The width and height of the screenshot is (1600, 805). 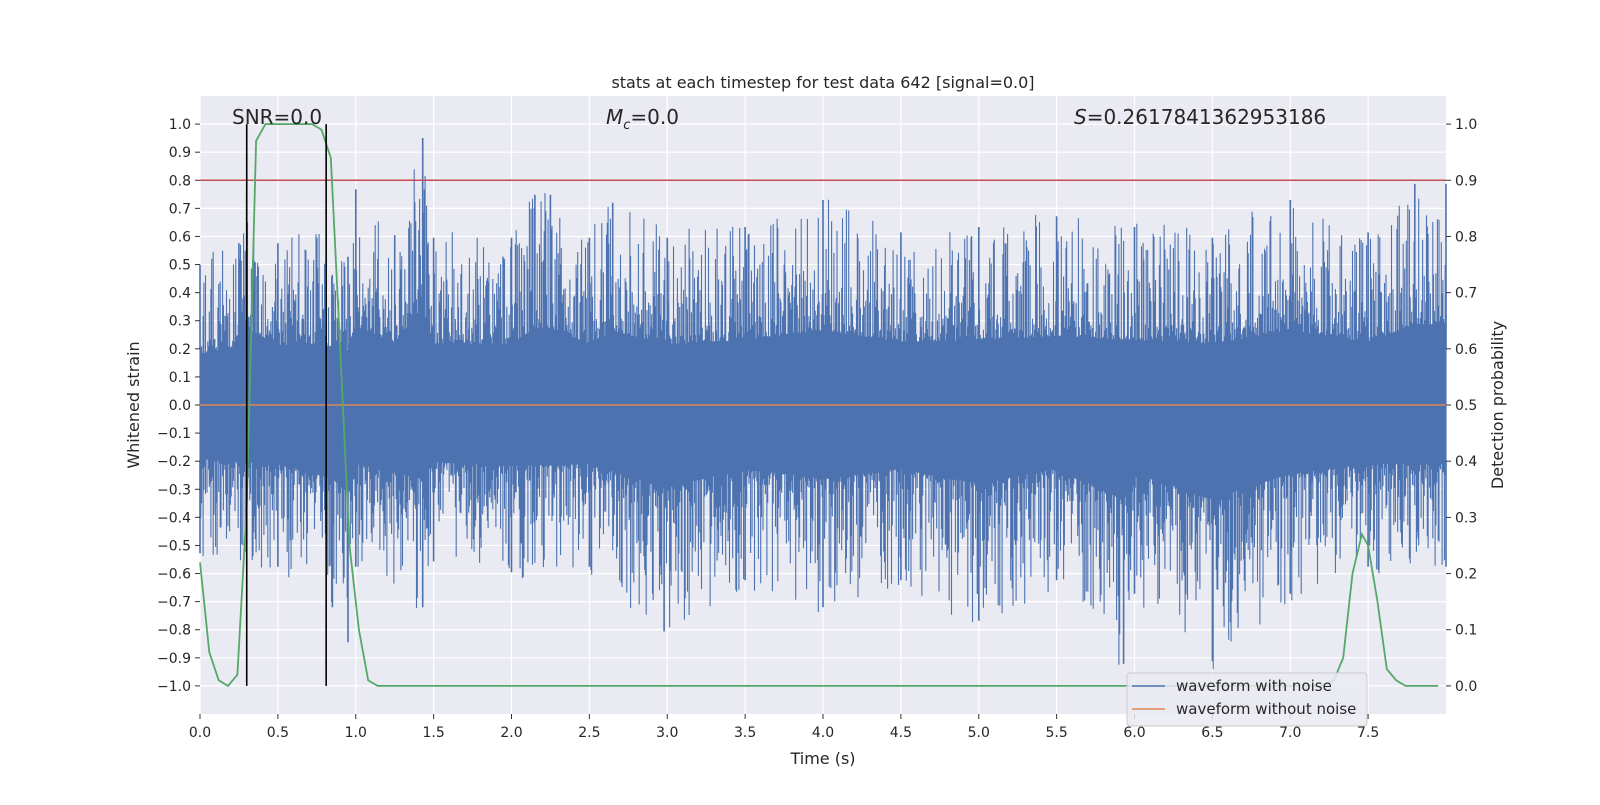 I want to click on chirp-mass-value: =0.0, so click(x=654, y=117).